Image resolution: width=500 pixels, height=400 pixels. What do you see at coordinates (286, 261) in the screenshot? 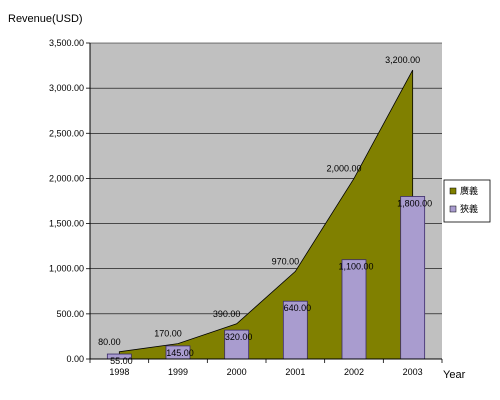
I see `area-data-label: 970.00` at bounding box center [286, 261].